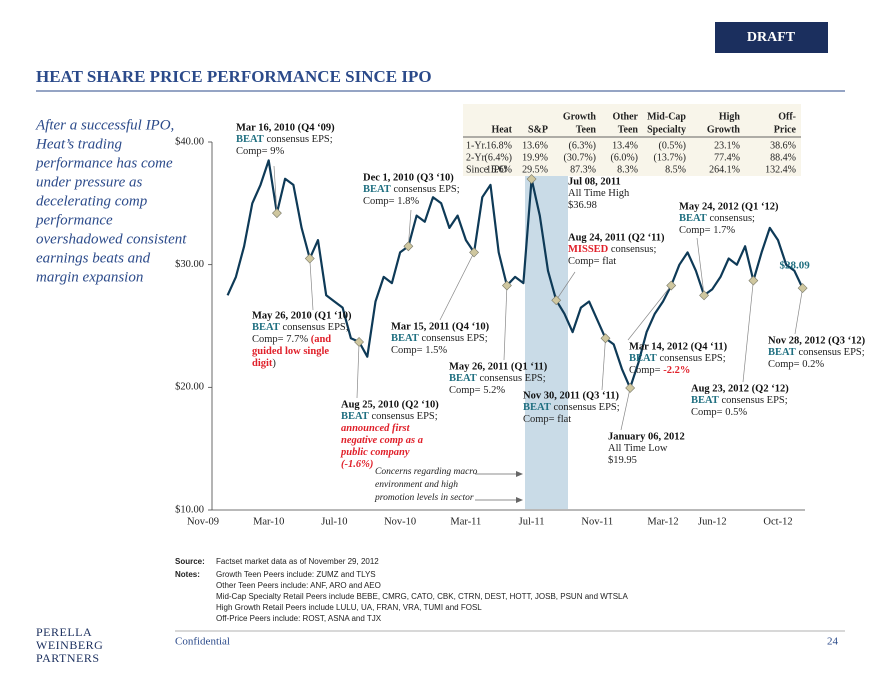  What do you see at coordinates (727, 157) in the screenshot?
I see `table-cell: 77.4%` at bounding box center [727, 157].